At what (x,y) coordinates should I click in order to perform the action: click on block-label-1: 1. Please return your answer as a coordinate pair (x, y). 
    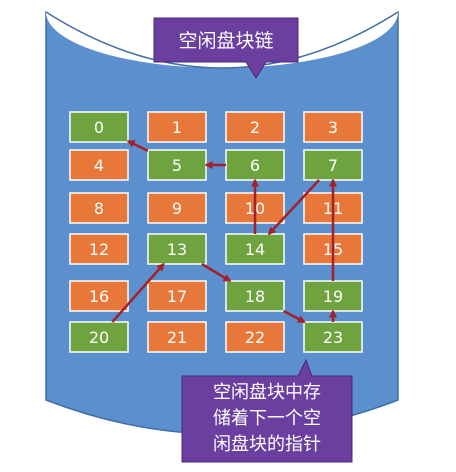
    Looking at the image, I should click on (177, 127).